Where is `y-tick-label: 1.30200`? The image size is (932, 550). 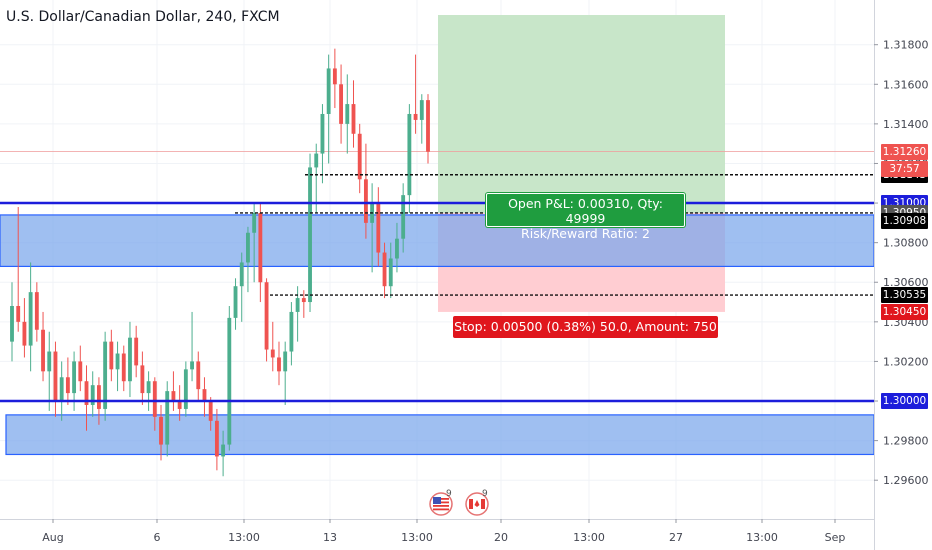 y-tick-label: 1.30200 is located at coordinates (906, 361).